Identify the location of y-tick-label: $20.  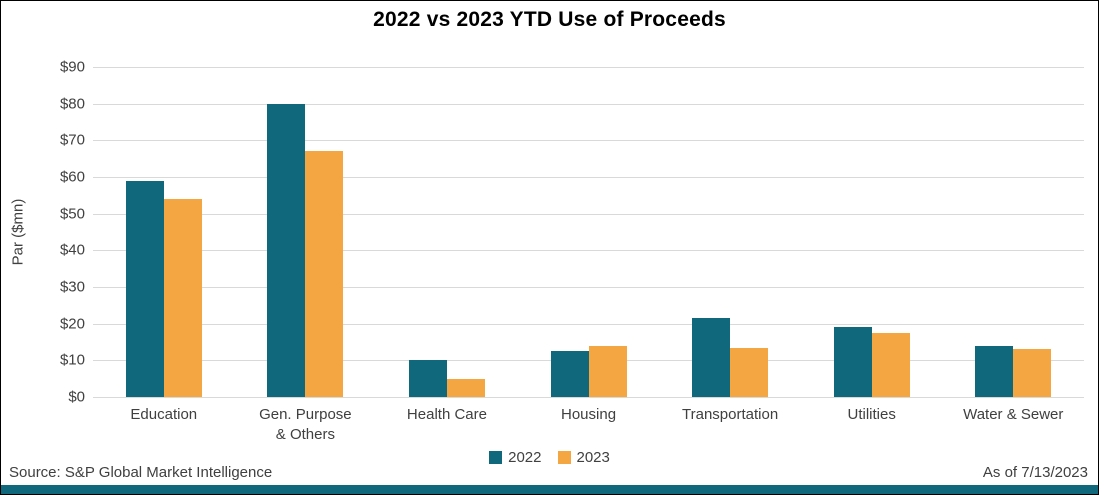
(72, 324).